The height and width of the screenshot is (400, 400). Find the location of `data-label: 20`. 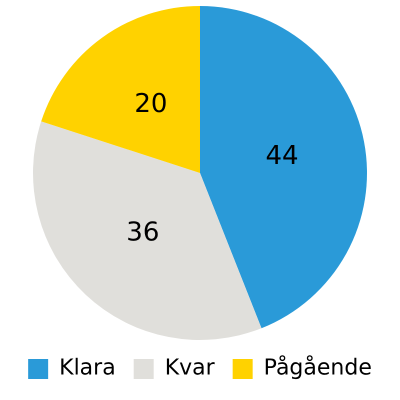

data-label: 20 is located at coordinates (151, 104).